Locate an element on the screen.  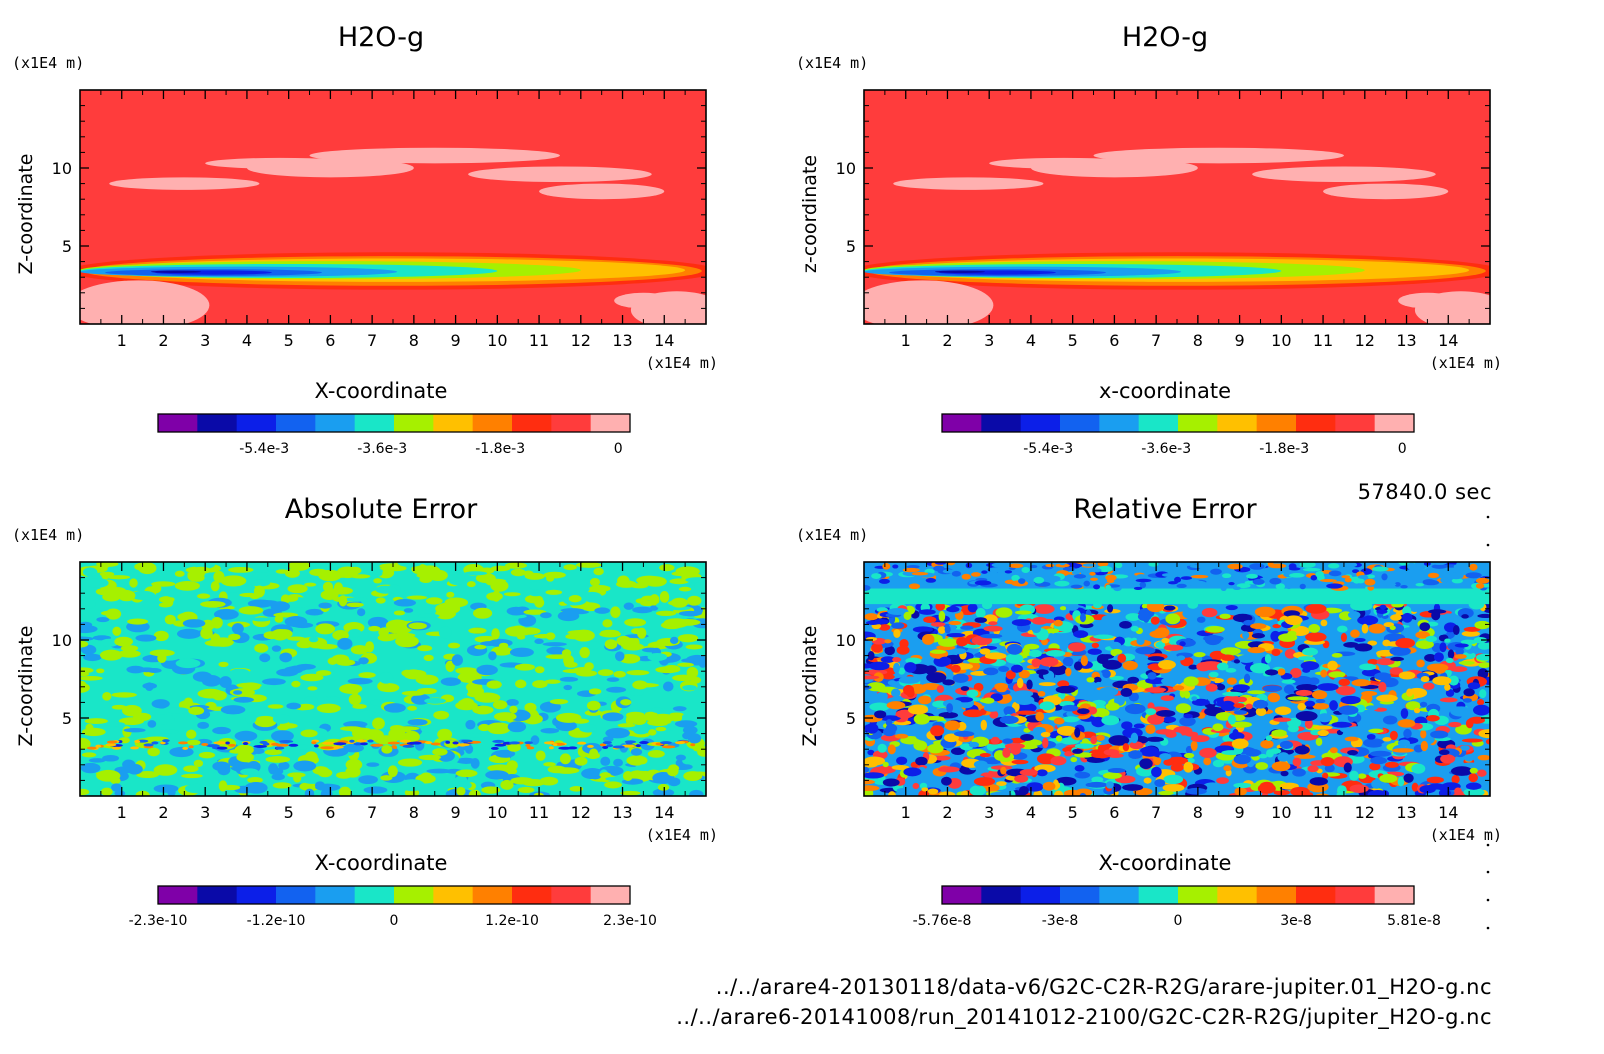
colorbar-tick-label: -1.8e-3 is located at coordinates (500, 449).